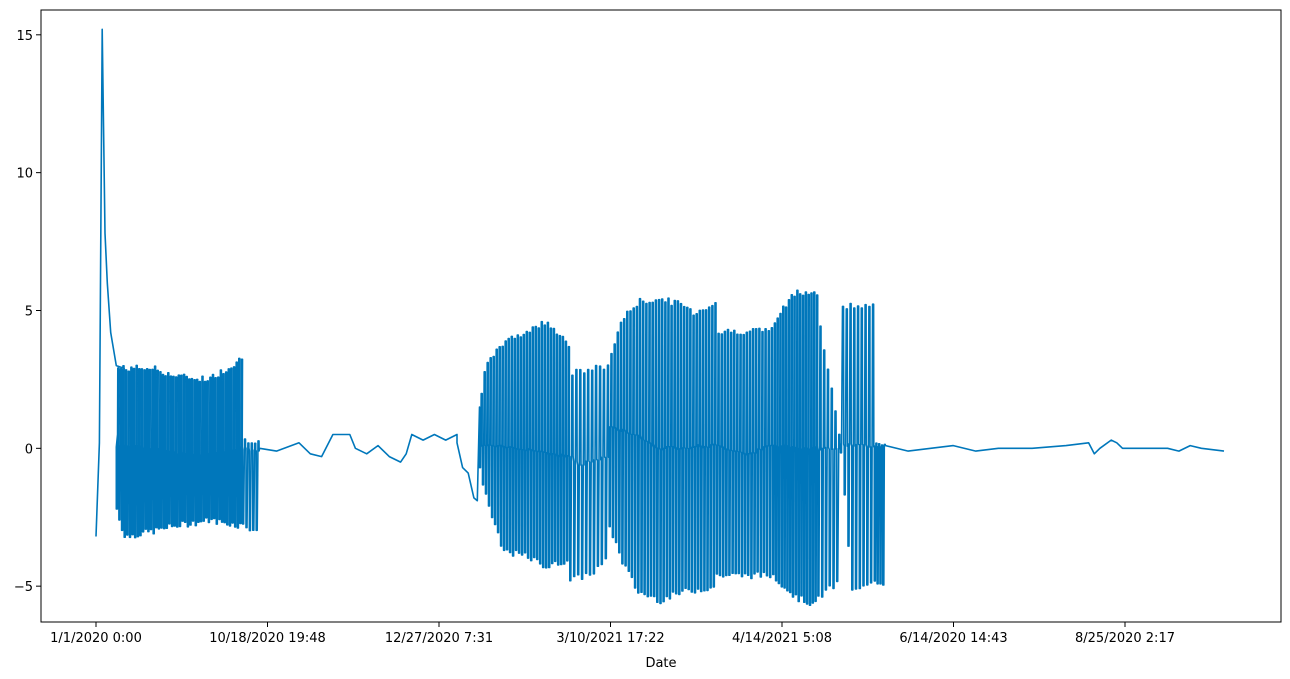  Describe the element at coordinates (1125, 638) in the screenshot. I see `x-tick-label: 8/25/2020 2:17` at that location.